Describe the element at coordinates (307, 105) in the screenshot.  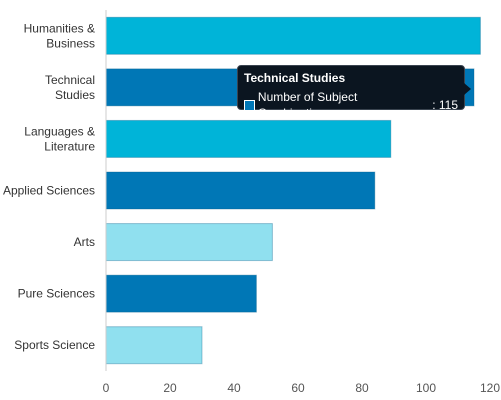
I see `tooltip-series-label: Number of Subject Combinations` at that location.